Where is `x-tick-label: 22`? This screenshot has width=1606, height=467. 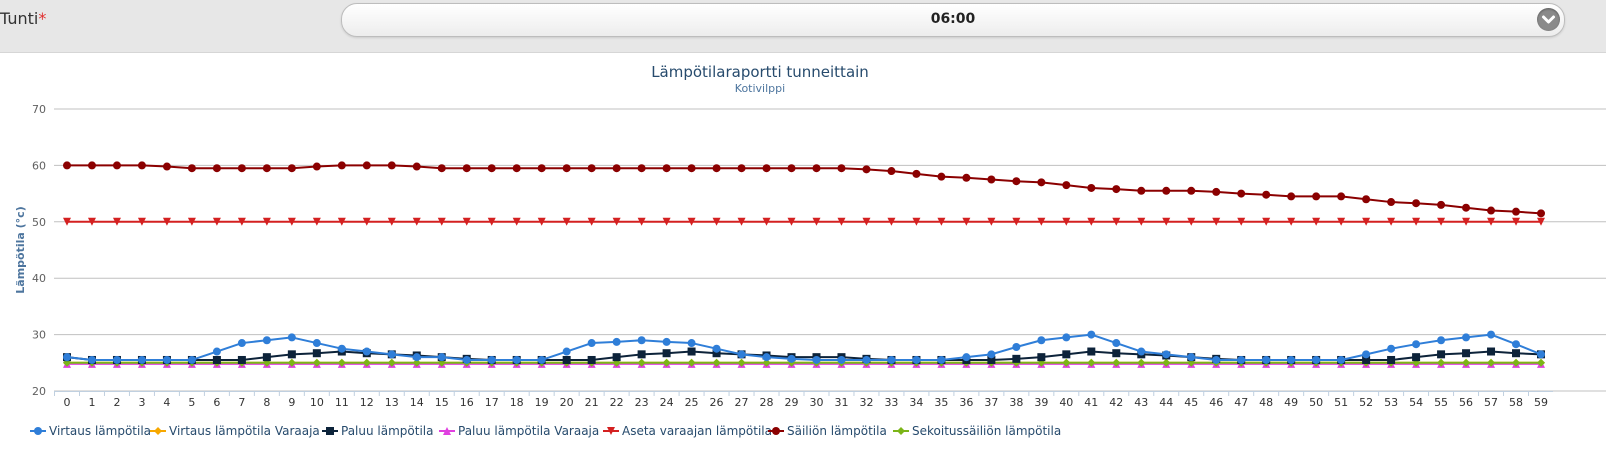
x-tick-label: 22 is located at coordinates (617, 402).